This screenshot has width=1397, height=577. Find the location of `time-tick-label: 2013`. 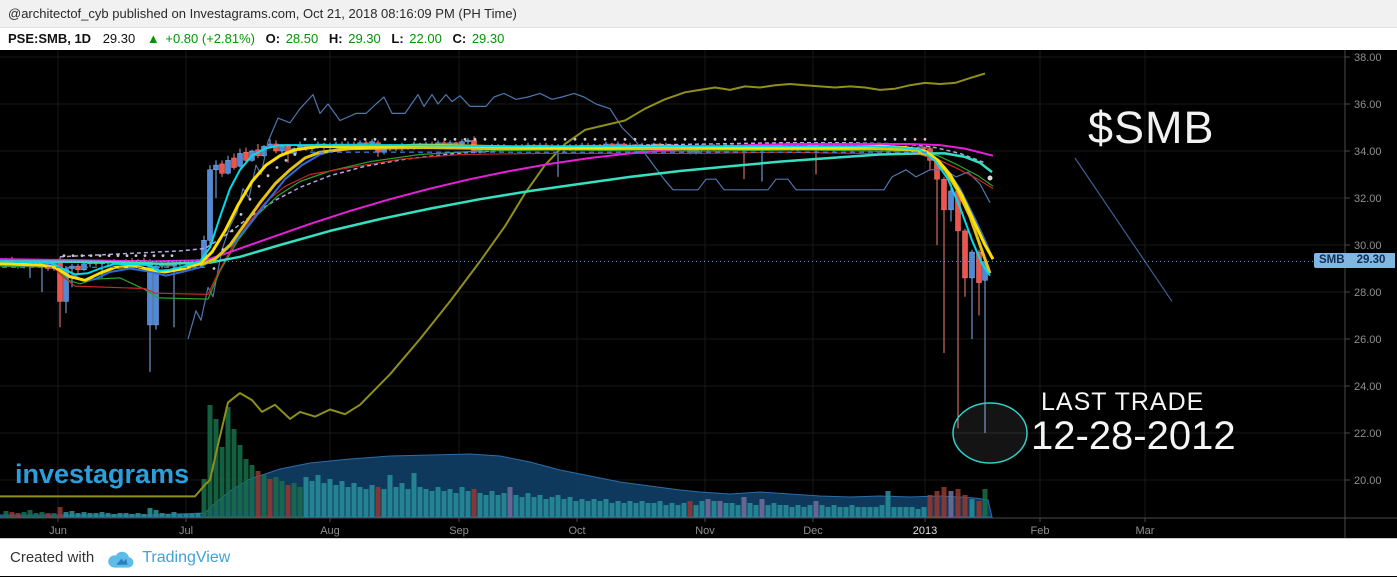

time-tick-label: 2013 is located at coordinates (925, 531).